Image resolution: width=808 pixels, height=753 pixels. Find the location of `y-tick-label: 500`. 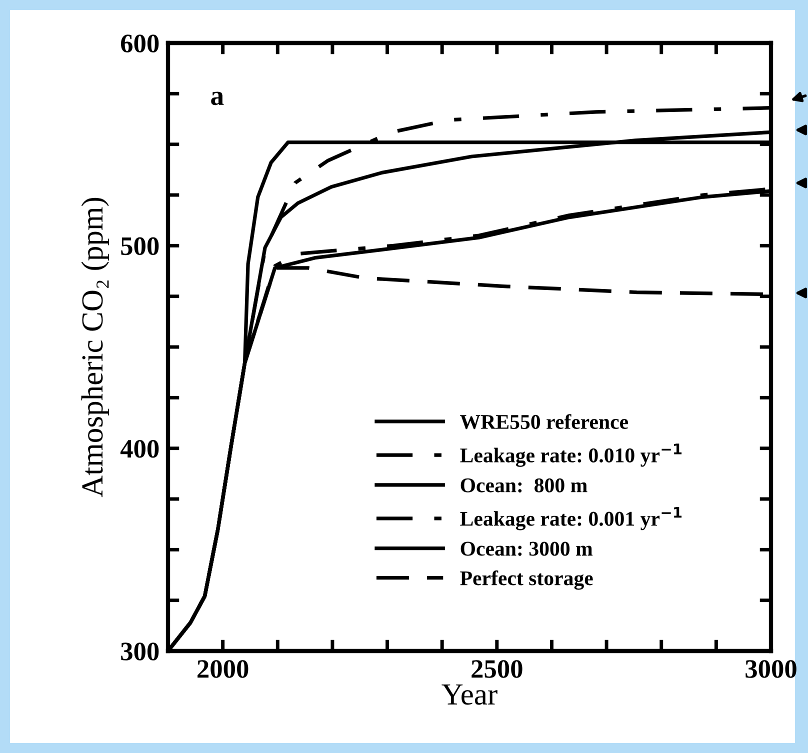

y-tick-label: 500 is located at coordinates (140, 246).